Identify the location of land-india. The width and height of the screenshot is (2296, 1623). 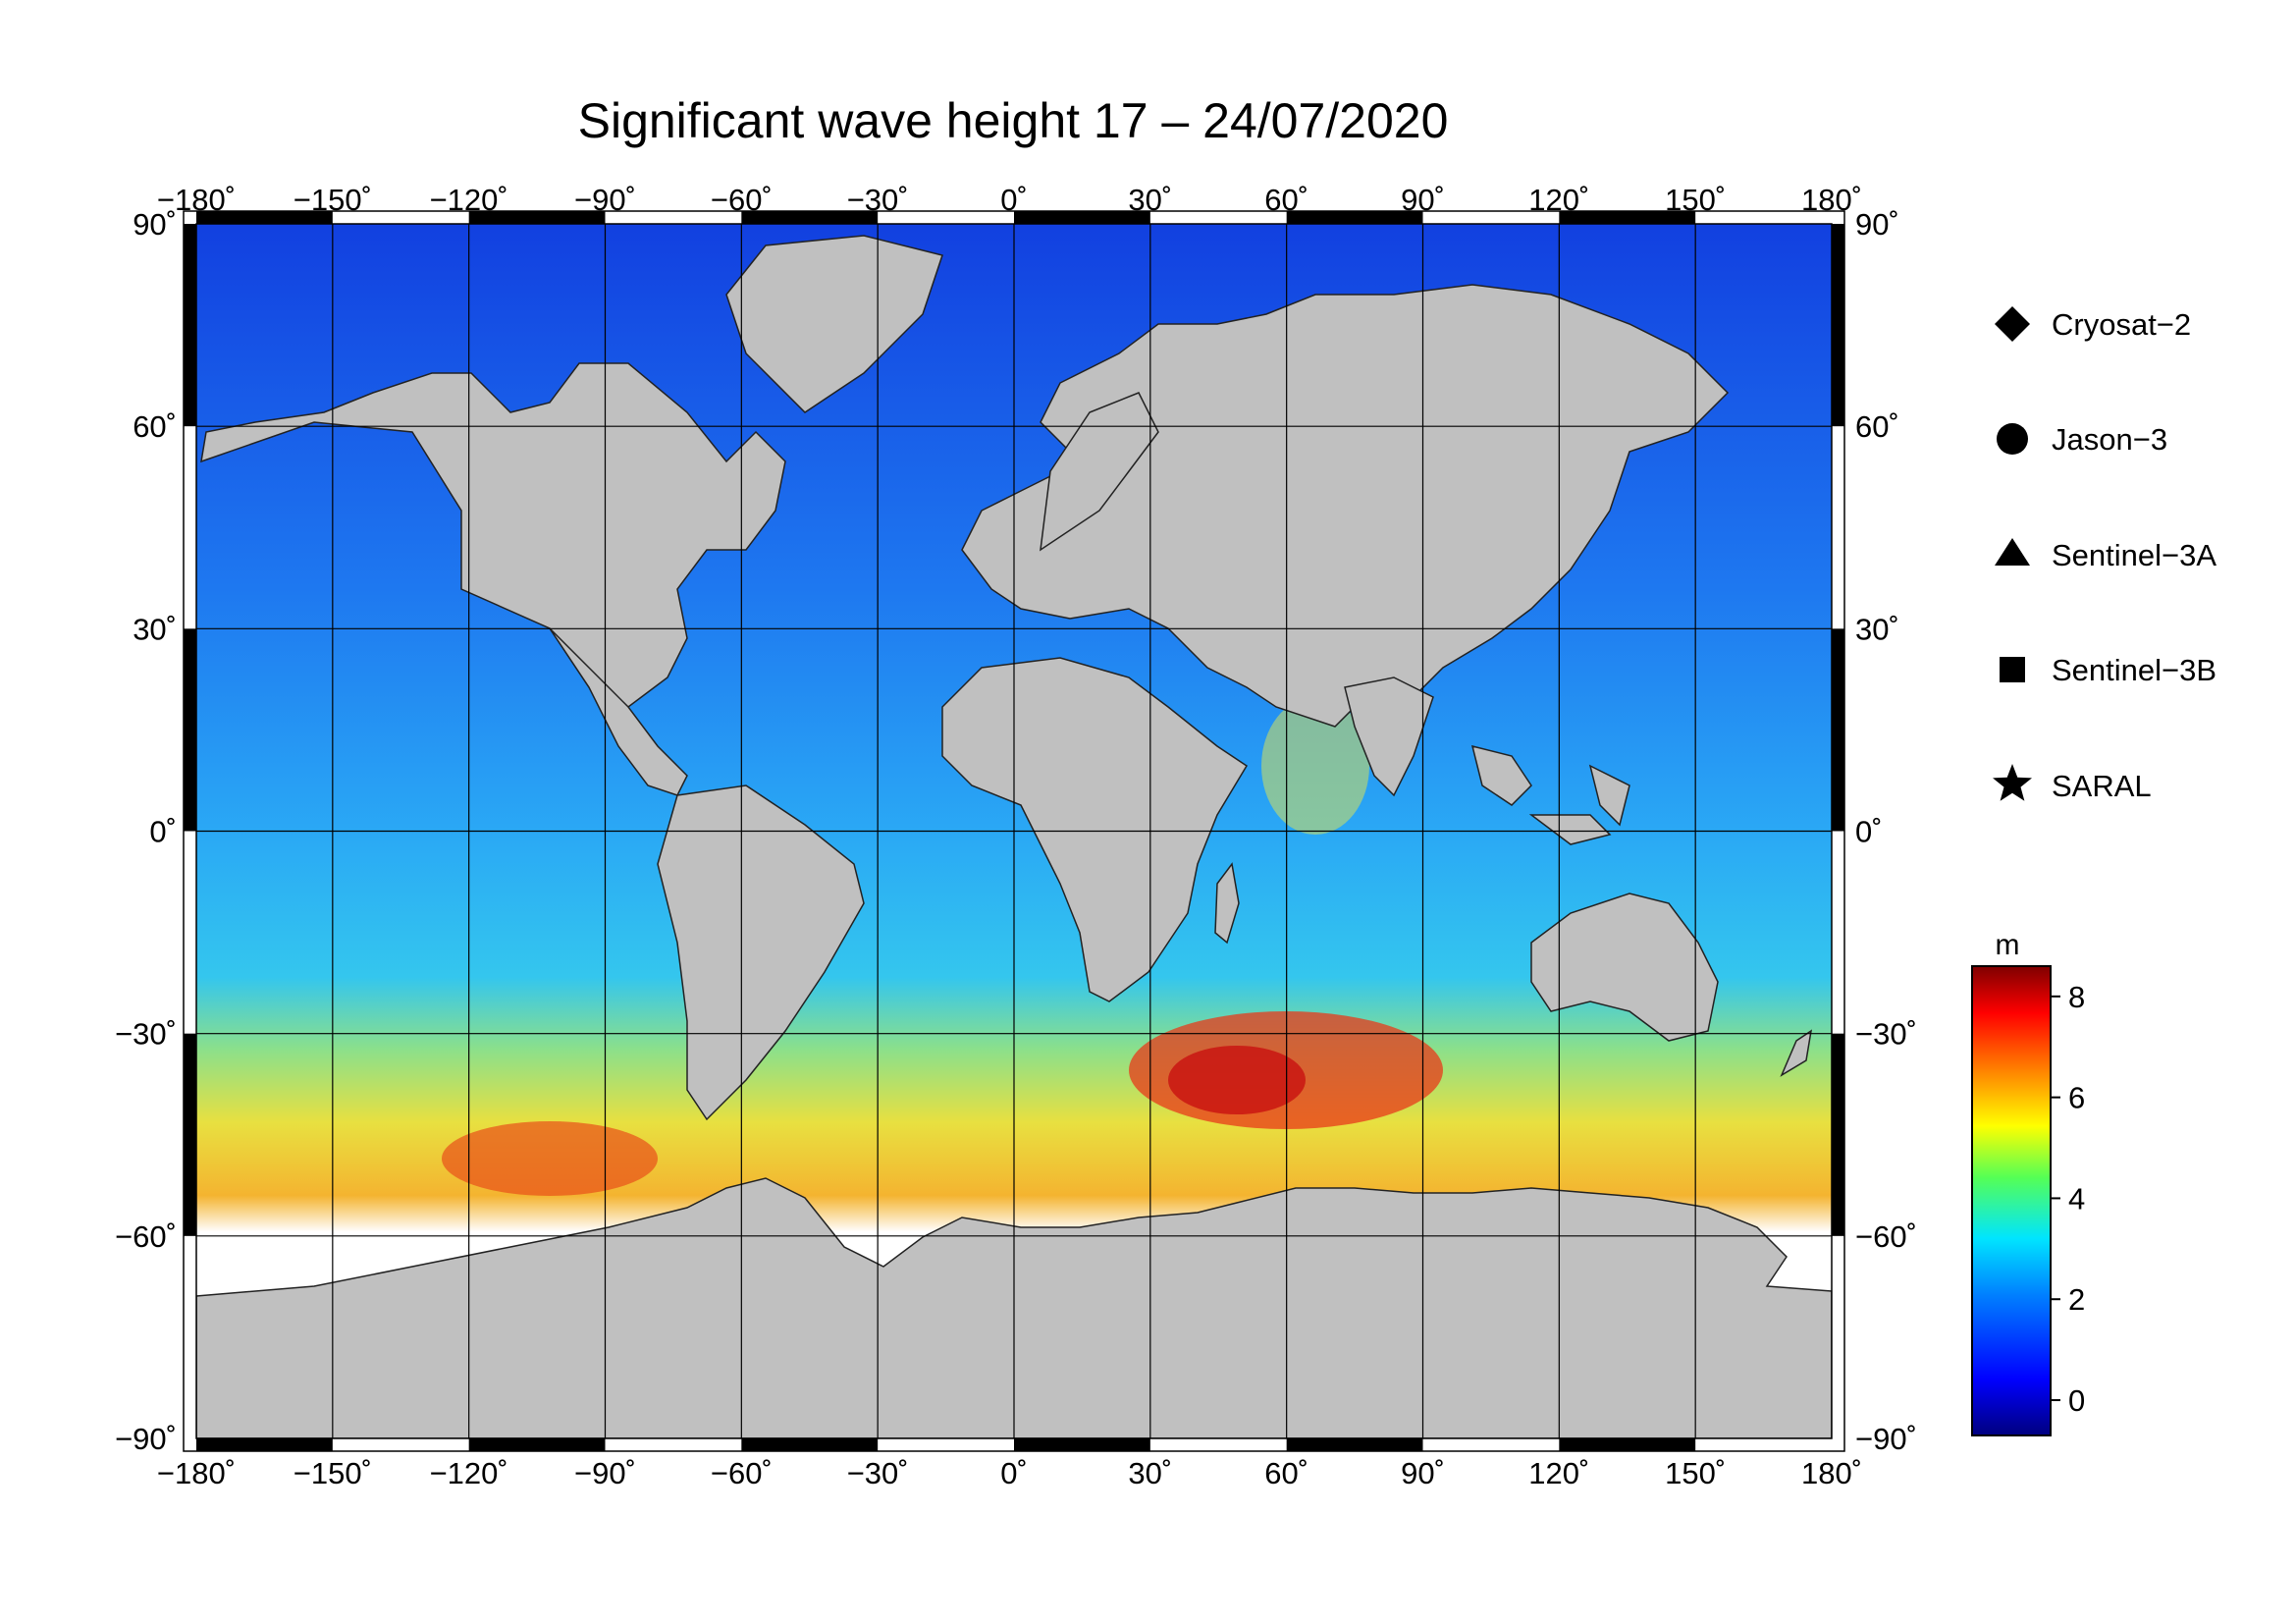
(1389, 736).